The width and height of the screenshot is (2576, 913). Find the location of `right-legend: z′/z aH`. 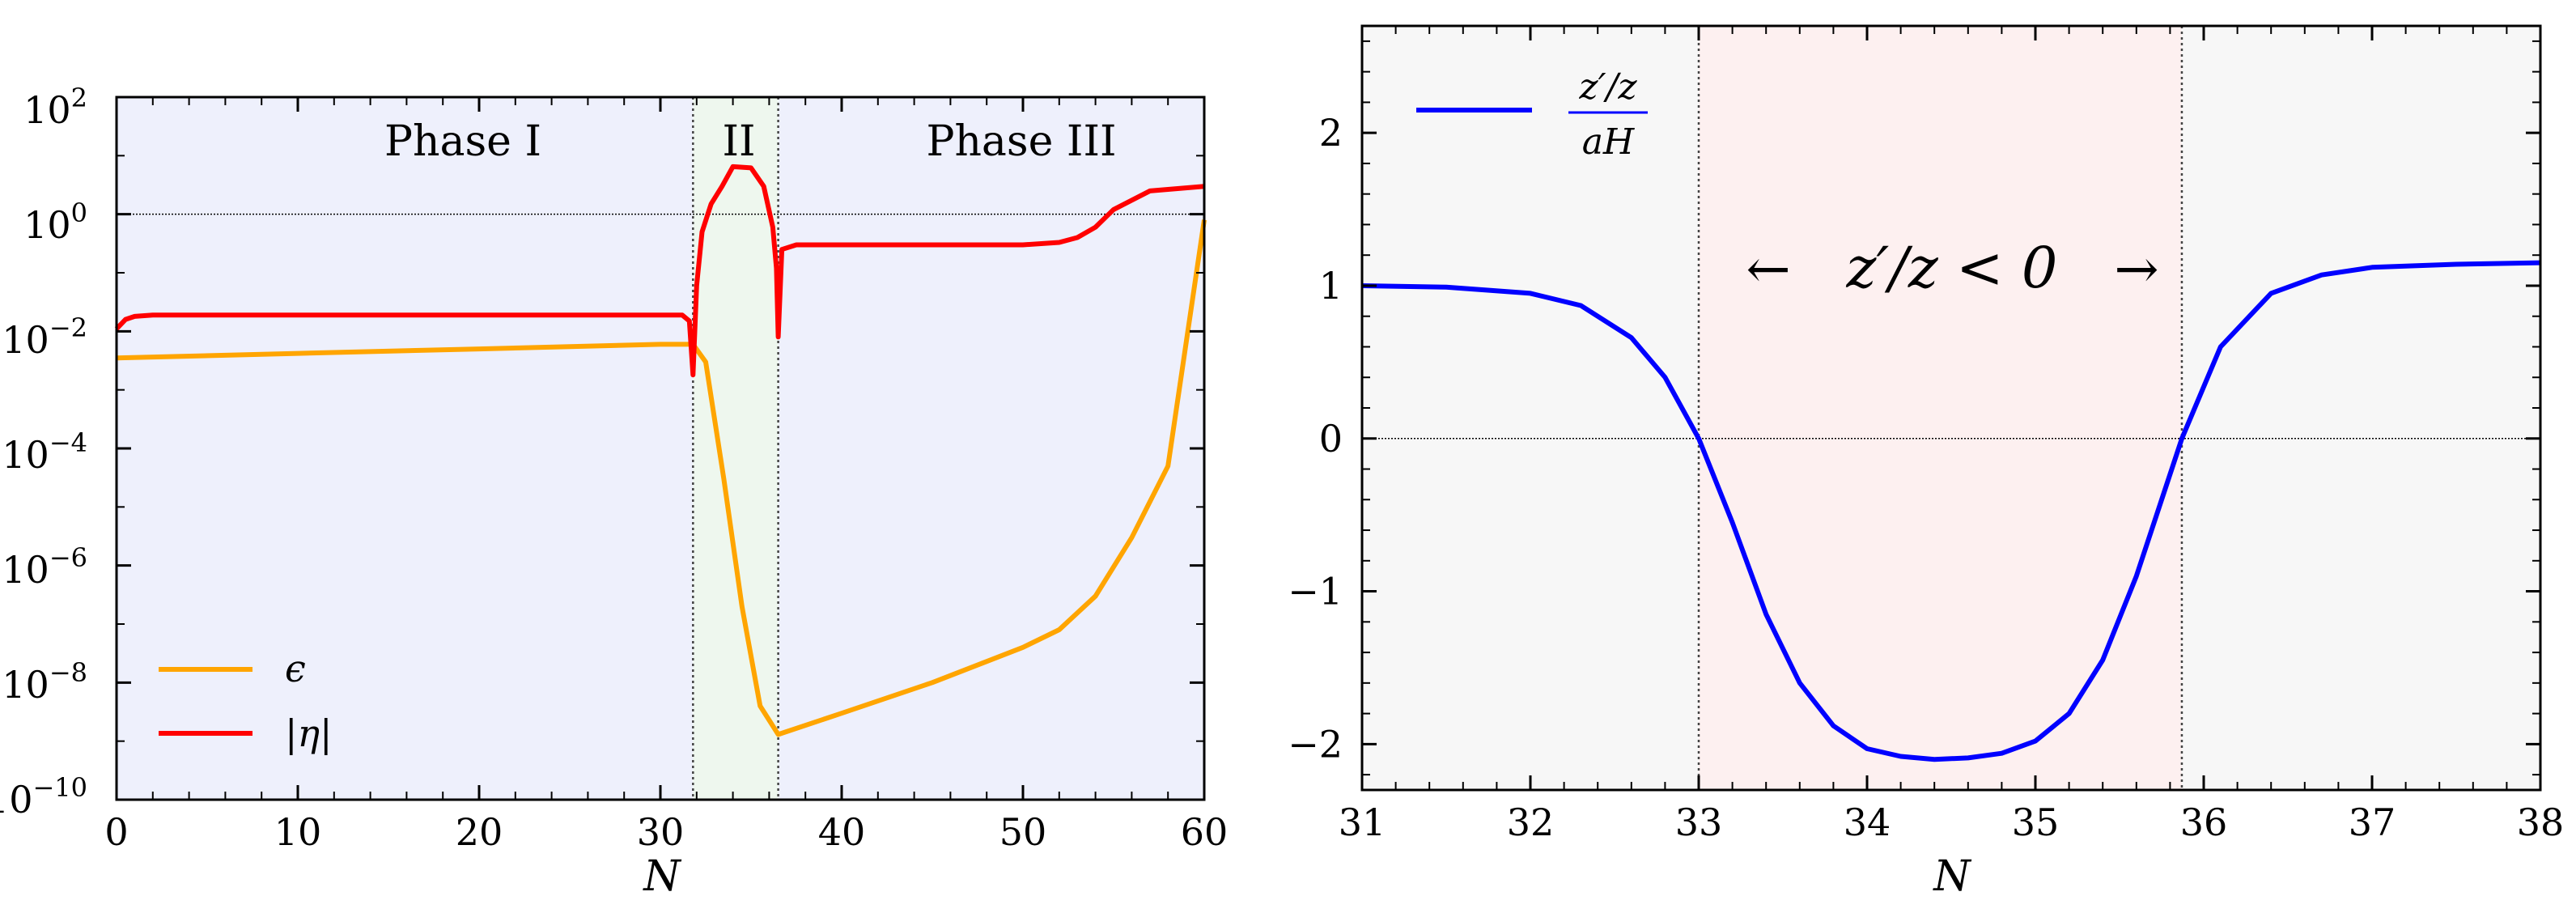

right-legend: z′/z aH is located at coordinates (1532, 114).